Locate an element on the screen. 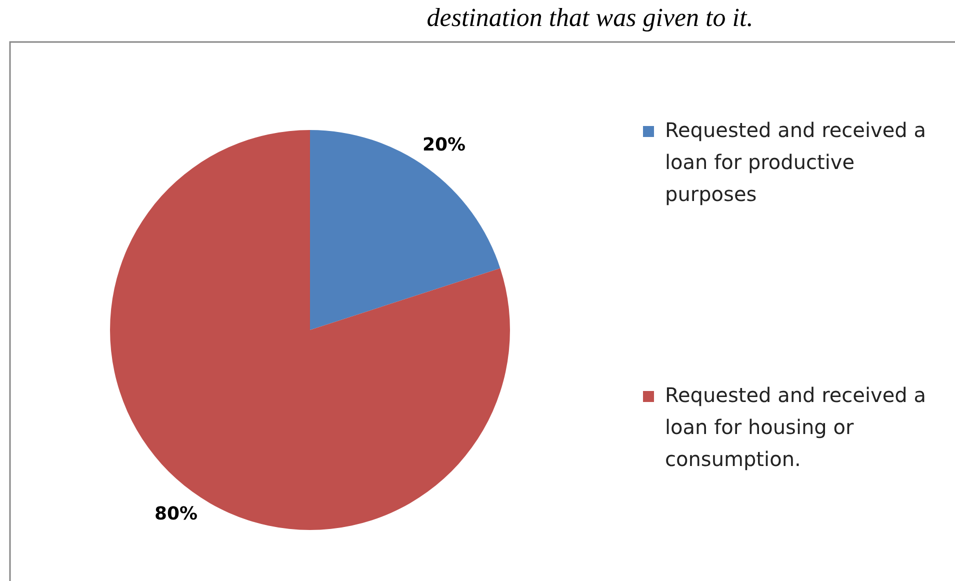 The width and height of the screenshot is (955, 581). legend-label: Requested and received a loan for housing or consumption. is located at coordinates (795, 427).